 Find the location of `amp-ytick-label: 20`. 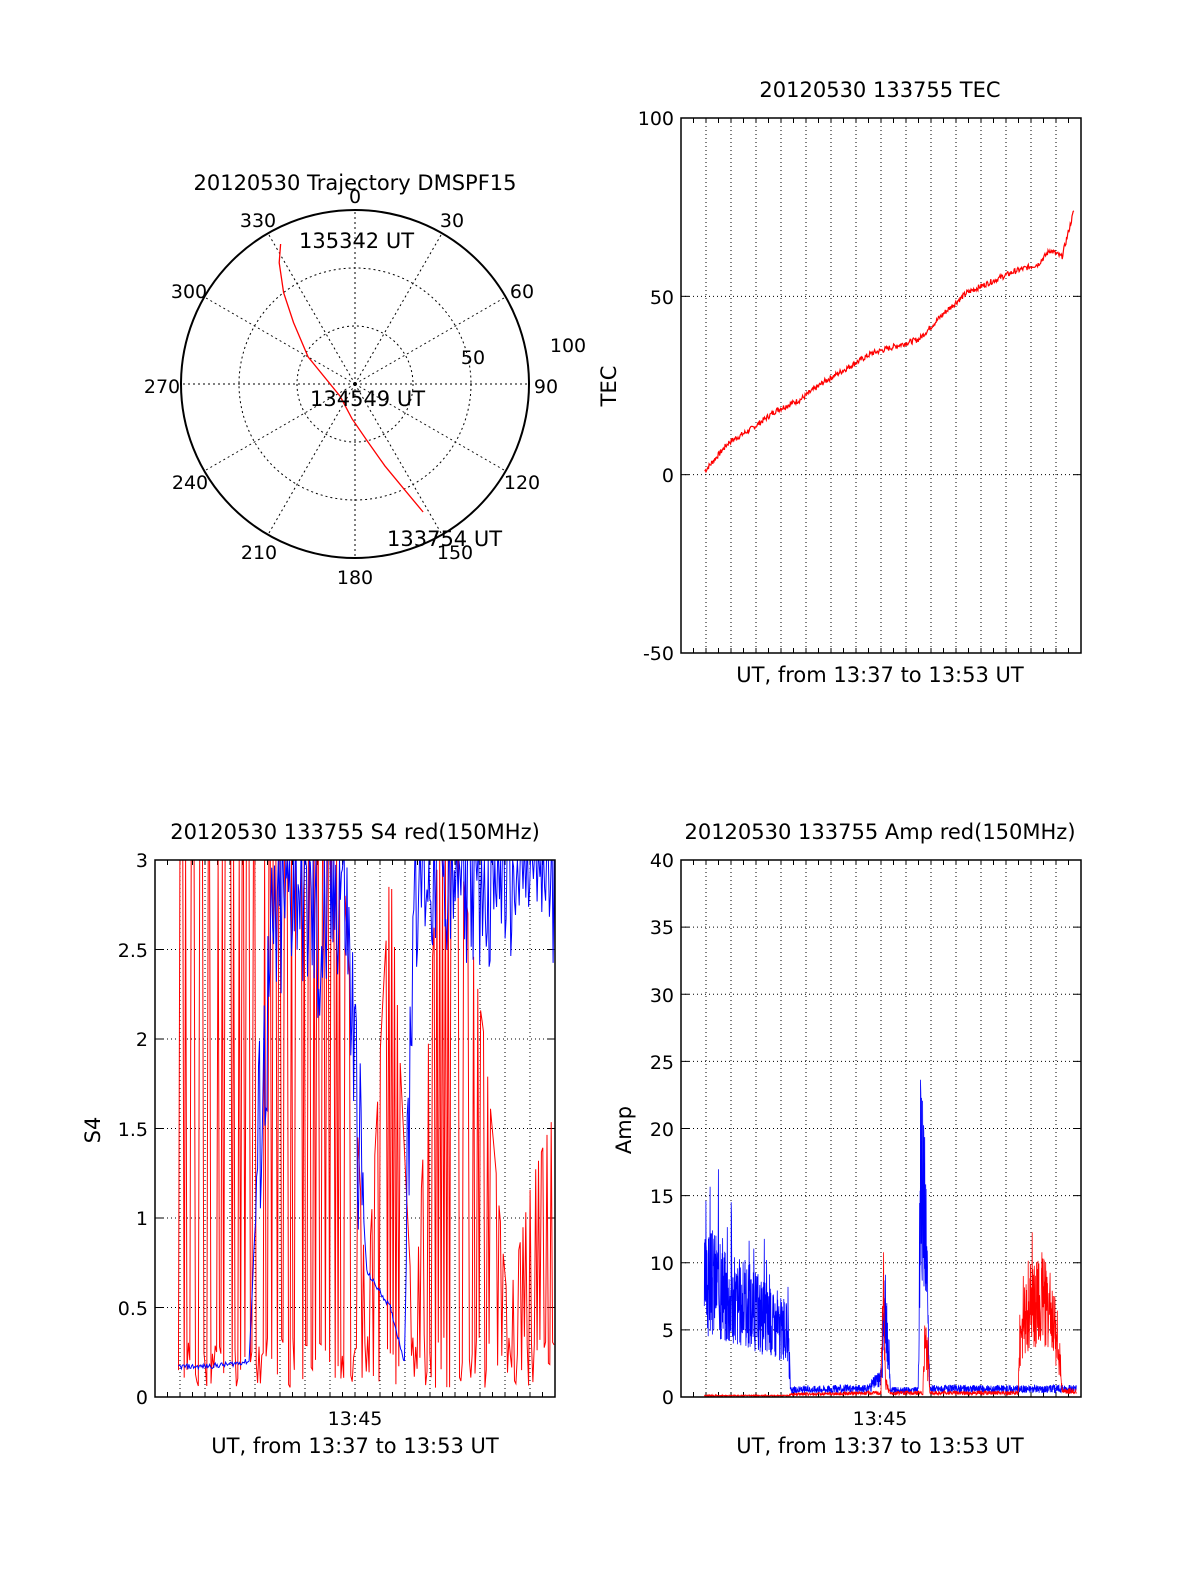

amp-ytick-label: 20 is located at coordinates (662, 1130).